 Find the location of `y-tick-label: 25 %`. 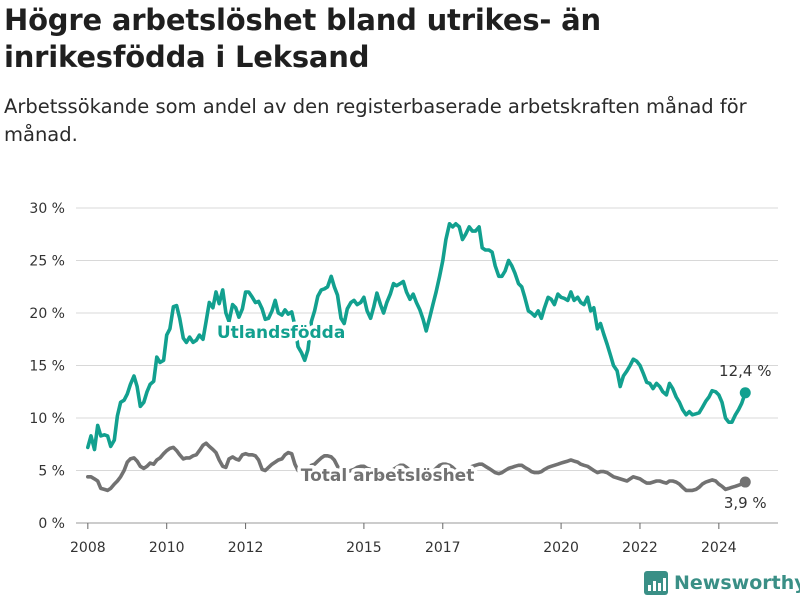

y-tick-label: 25 % is located at coordinates (47, 262).